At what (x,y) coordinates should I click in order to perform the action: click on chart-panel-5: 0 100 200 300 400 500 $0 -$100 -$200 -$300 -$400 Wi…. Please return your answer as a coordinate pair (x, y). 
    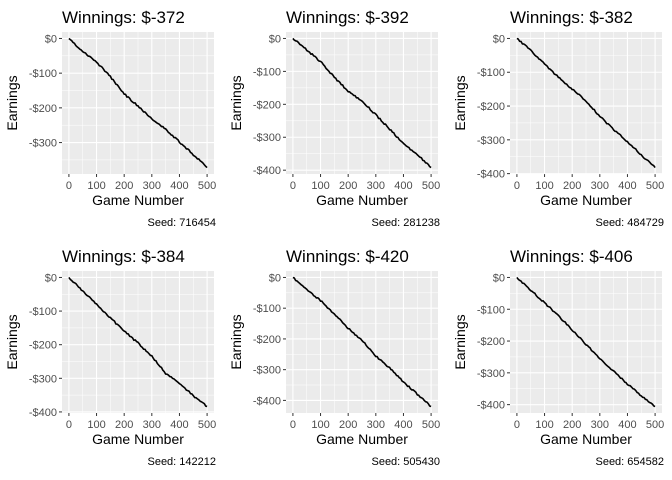
    Looking at the image, I should click on (334, 357).